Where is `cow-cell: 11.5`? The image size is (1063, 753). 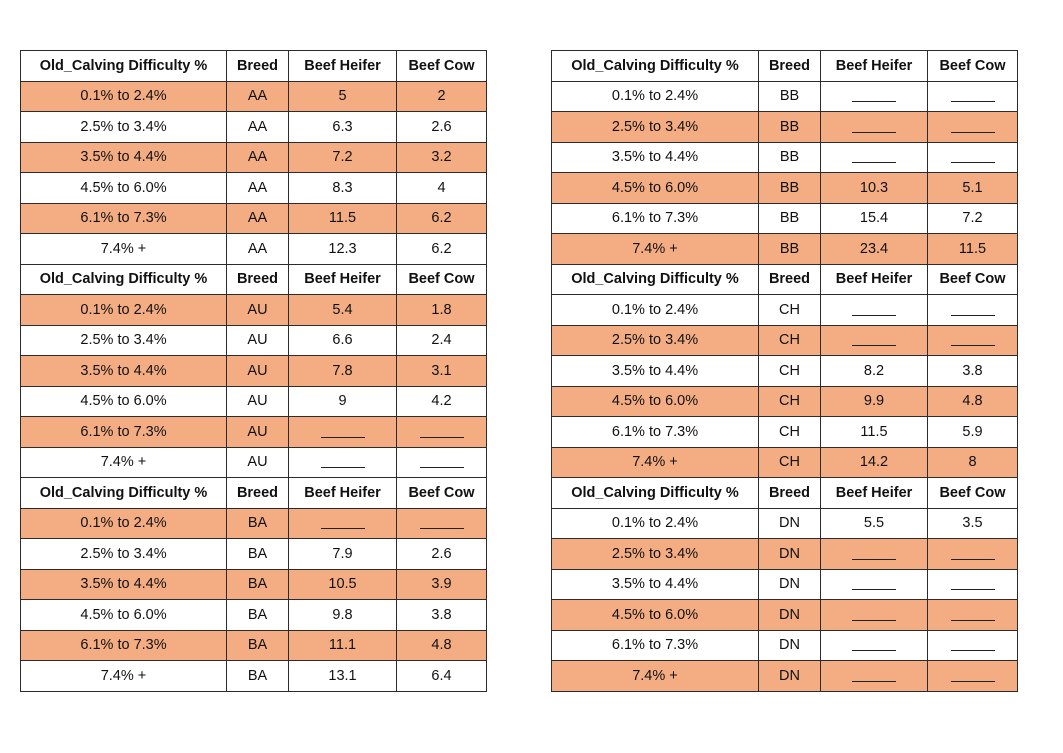 cow-cell: 11.5 is located at coordinates (972, 249).